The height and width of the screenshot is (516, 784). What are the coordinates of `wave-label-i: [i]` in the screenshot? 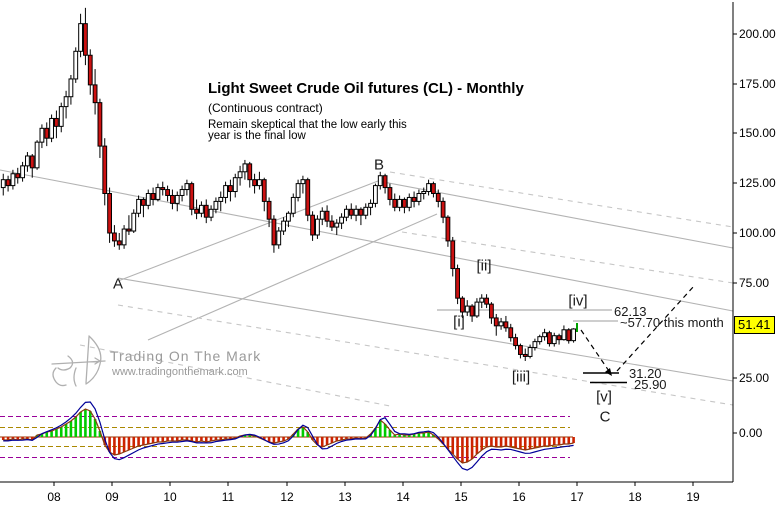 It's located at (459, 322).